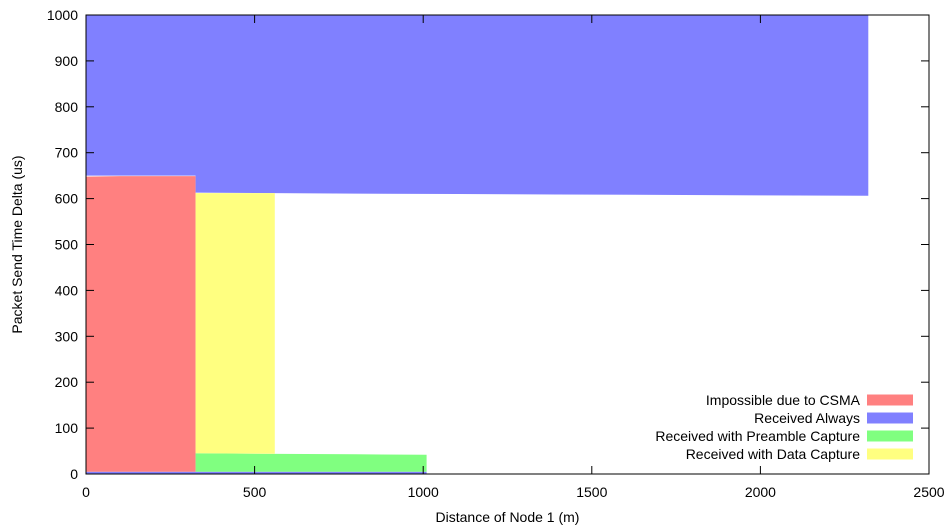 Image resolution: width=951 pixels, height=528 pixels. I want to click on y-tick-label: 700, so click(67, 153).